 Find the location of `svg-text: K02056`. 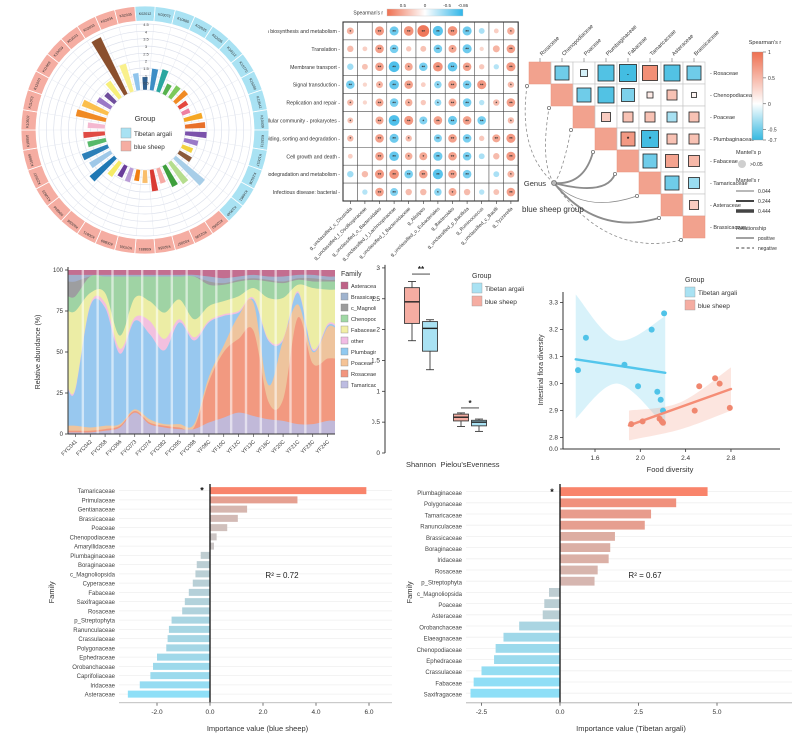

svg-text: K02056 is located at coordinates (164, 247).